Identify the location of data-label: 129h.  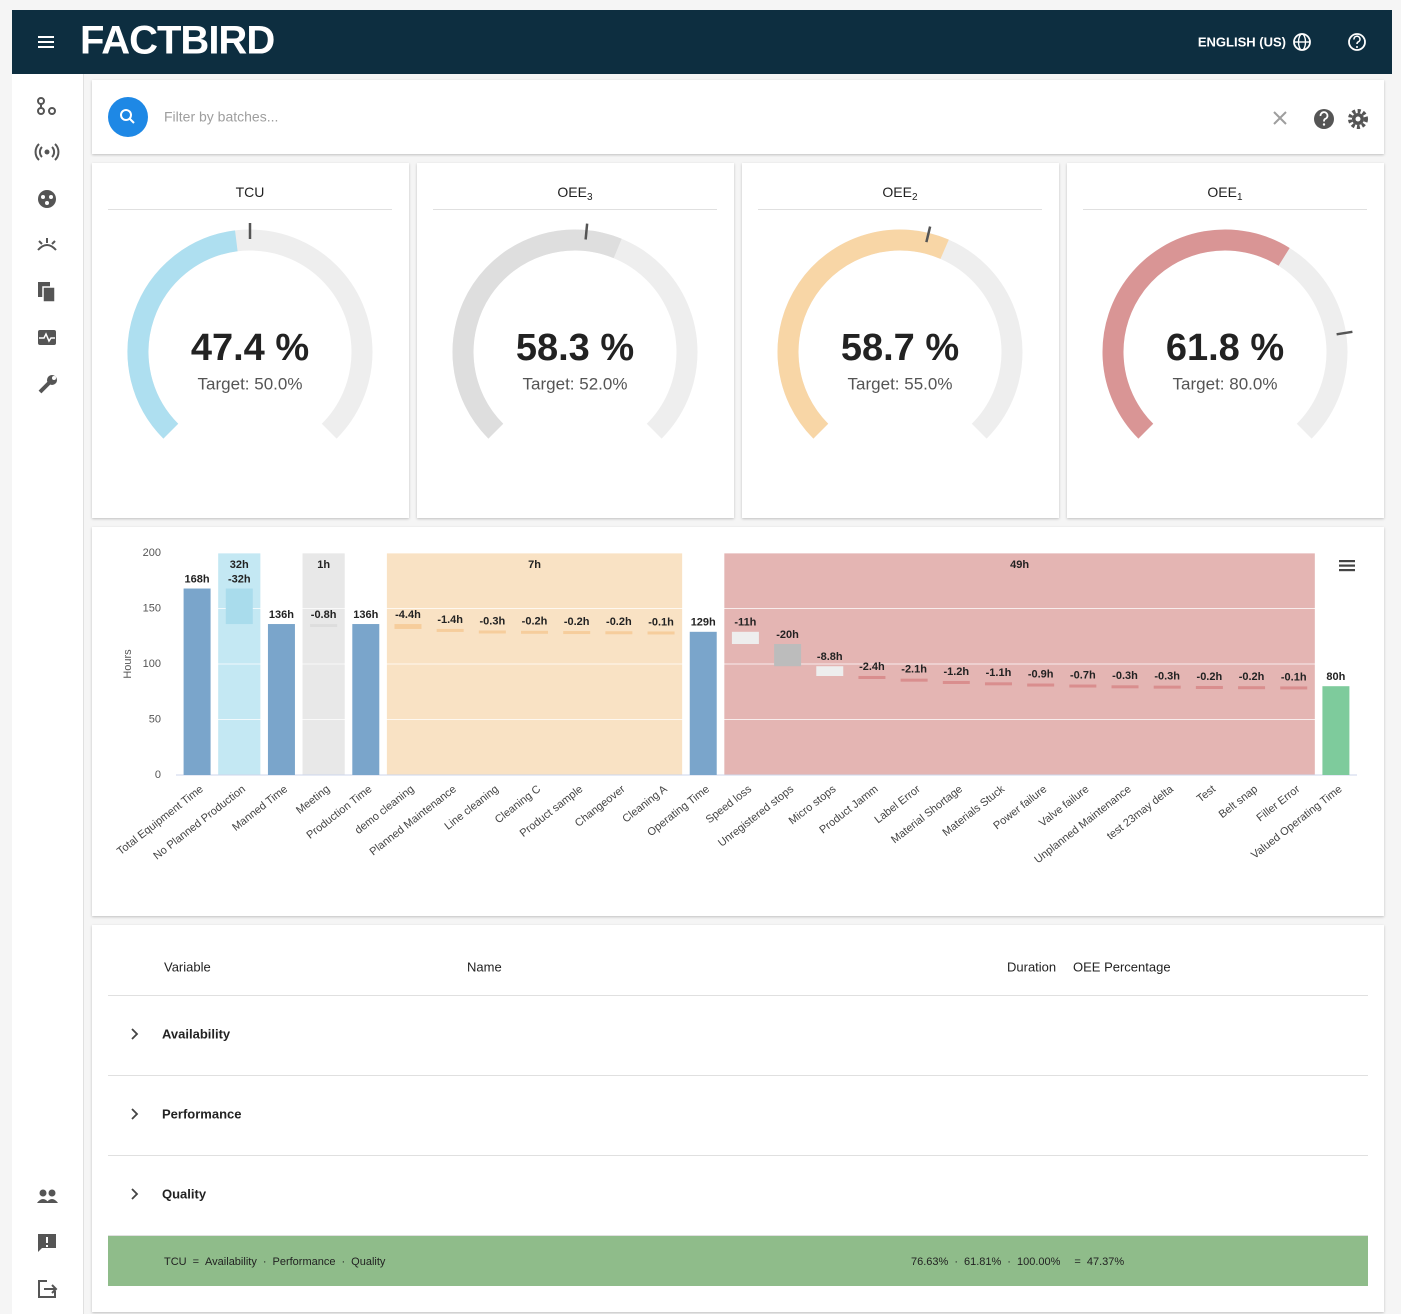
(703, 623).